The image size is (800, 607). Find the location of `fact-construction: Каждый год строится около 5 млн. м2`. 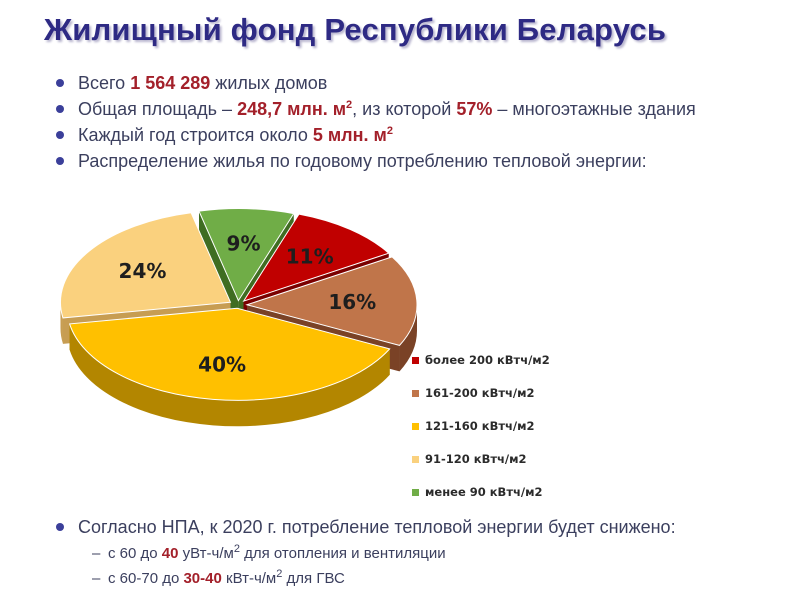

fact-construction: Каждый год строится около 5 млн. м2 is located at coordinates (376, 135).